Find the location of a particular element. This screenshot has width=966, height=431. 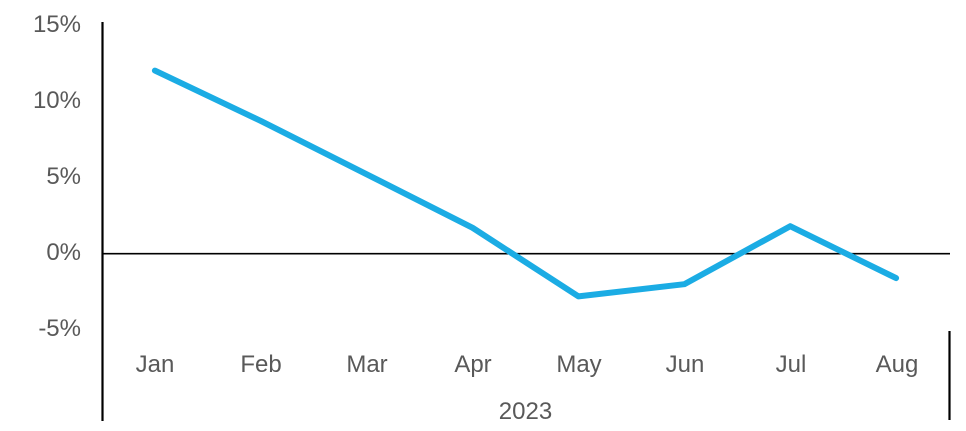

y-tick-label-5: 5% is located at coordinates (63, 176).